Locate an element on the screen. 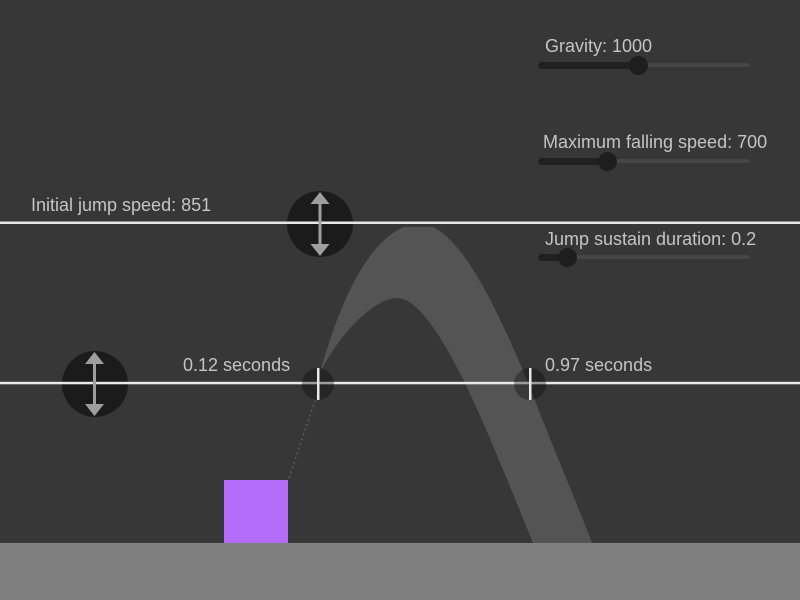  descent-crossing-tick is located at coordinates (530, 384).